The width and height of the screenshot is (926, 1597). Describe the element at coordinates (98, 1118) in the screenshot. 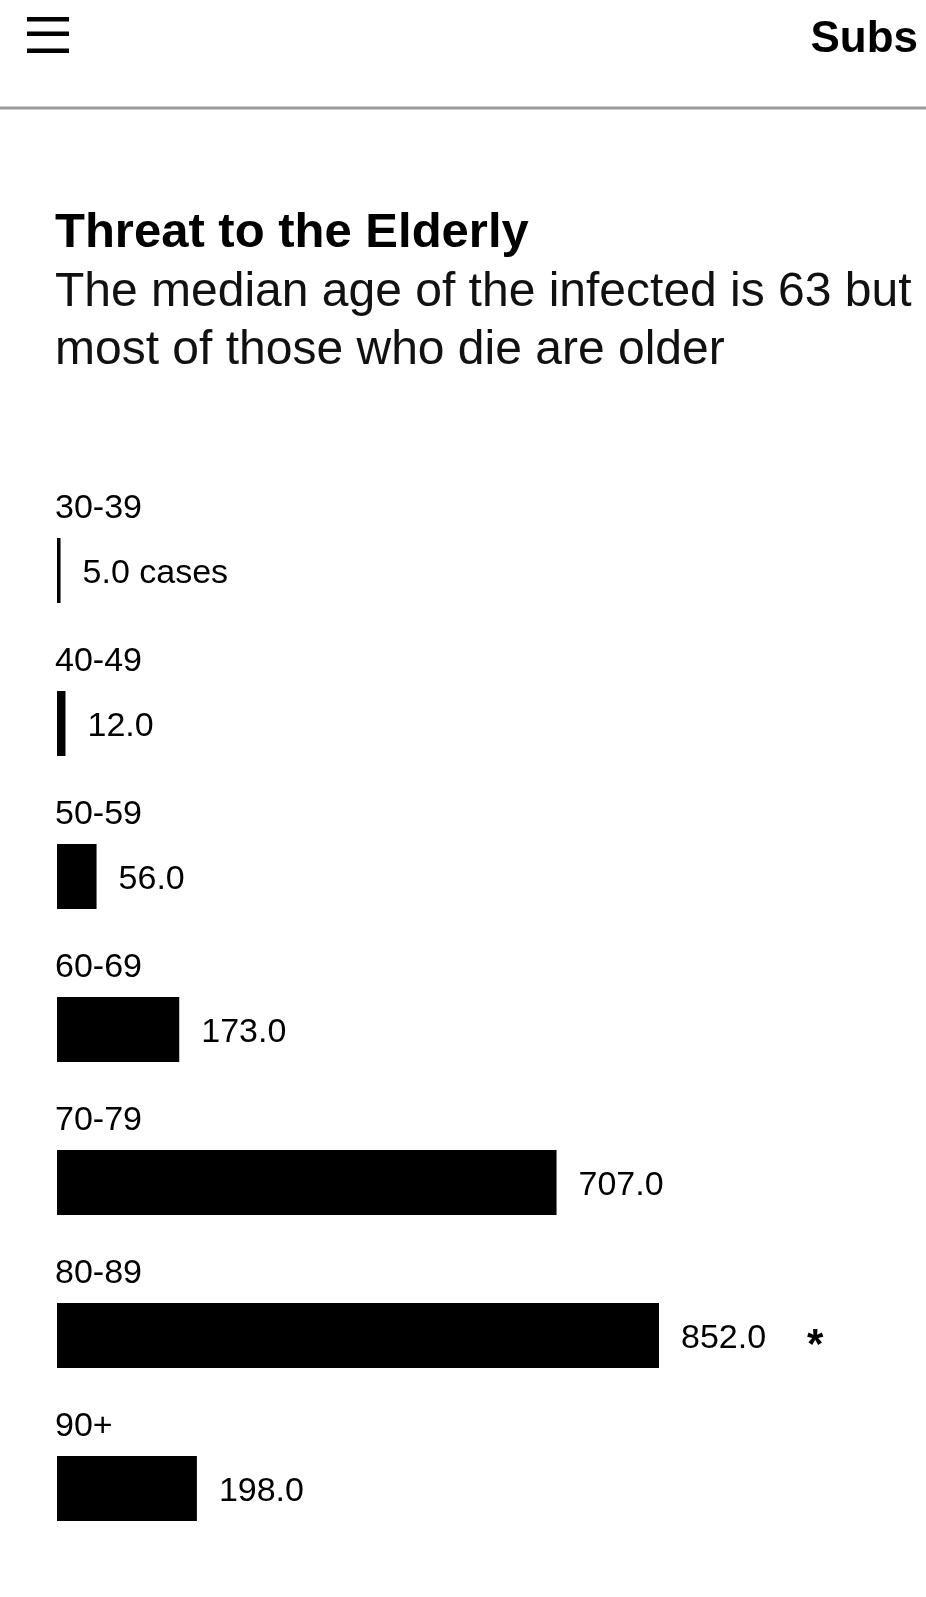

I see `y-tick-label: 70-79` at that location.